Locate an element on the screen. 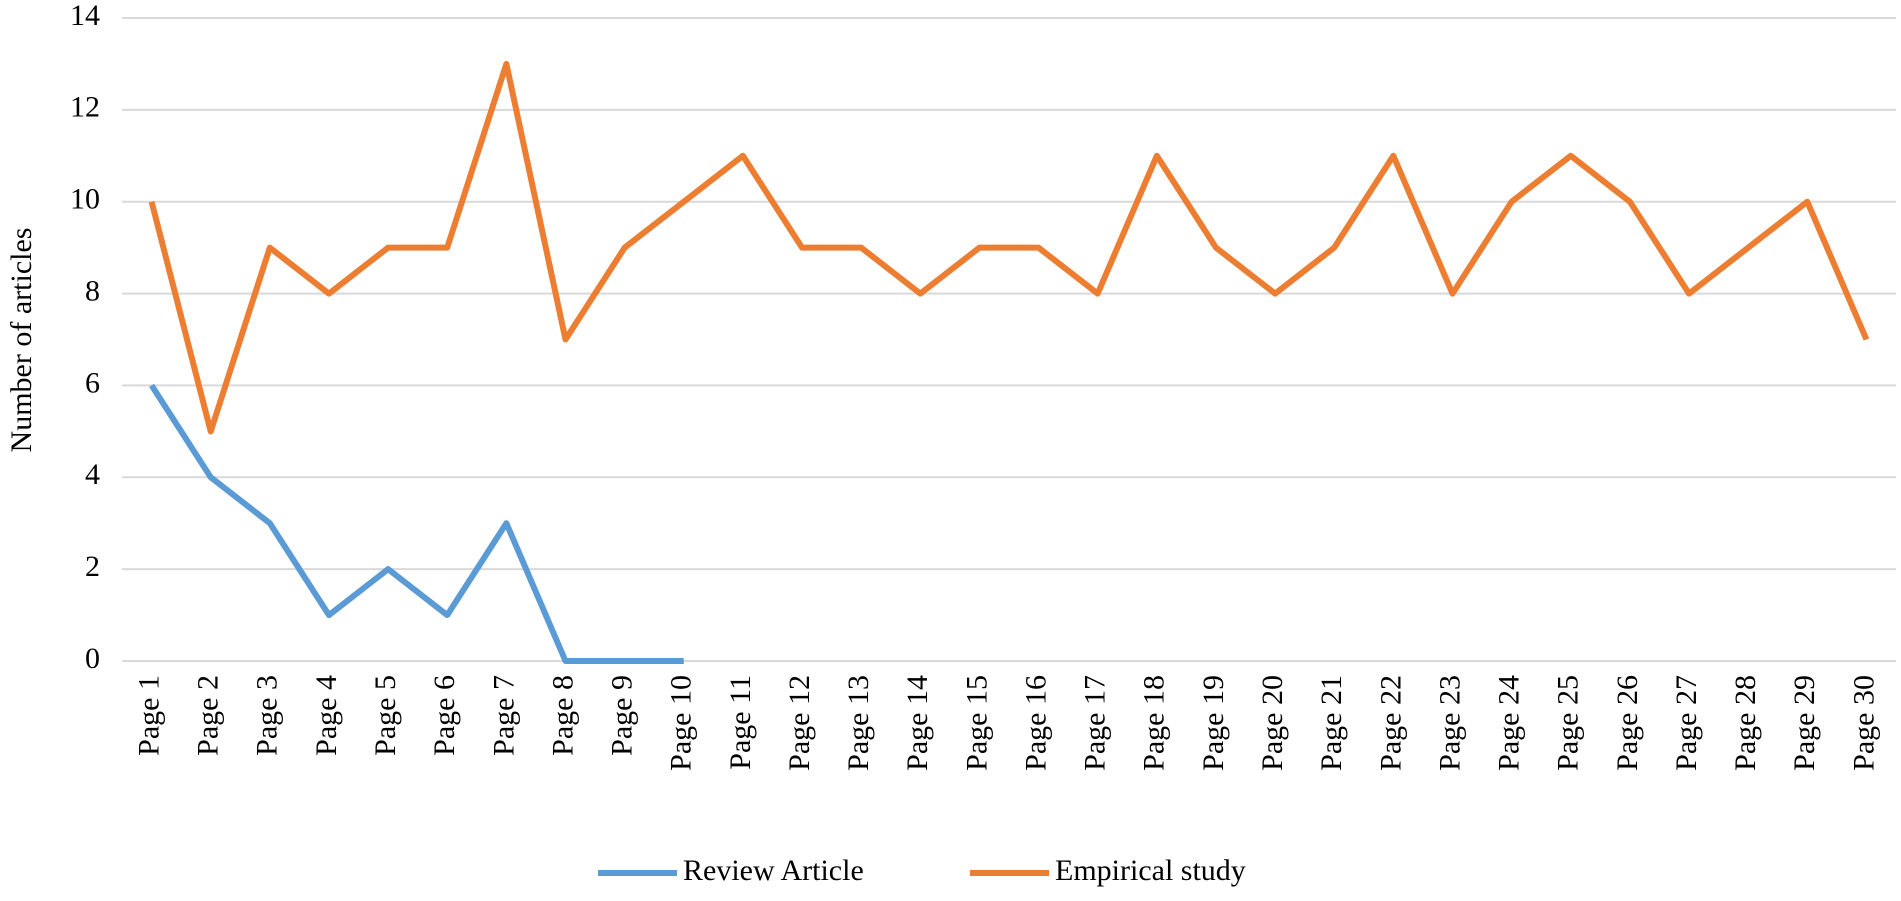 This screenshot has height=901, width=1901. y-tick-label: 12 is located at coordinates (85, 107).